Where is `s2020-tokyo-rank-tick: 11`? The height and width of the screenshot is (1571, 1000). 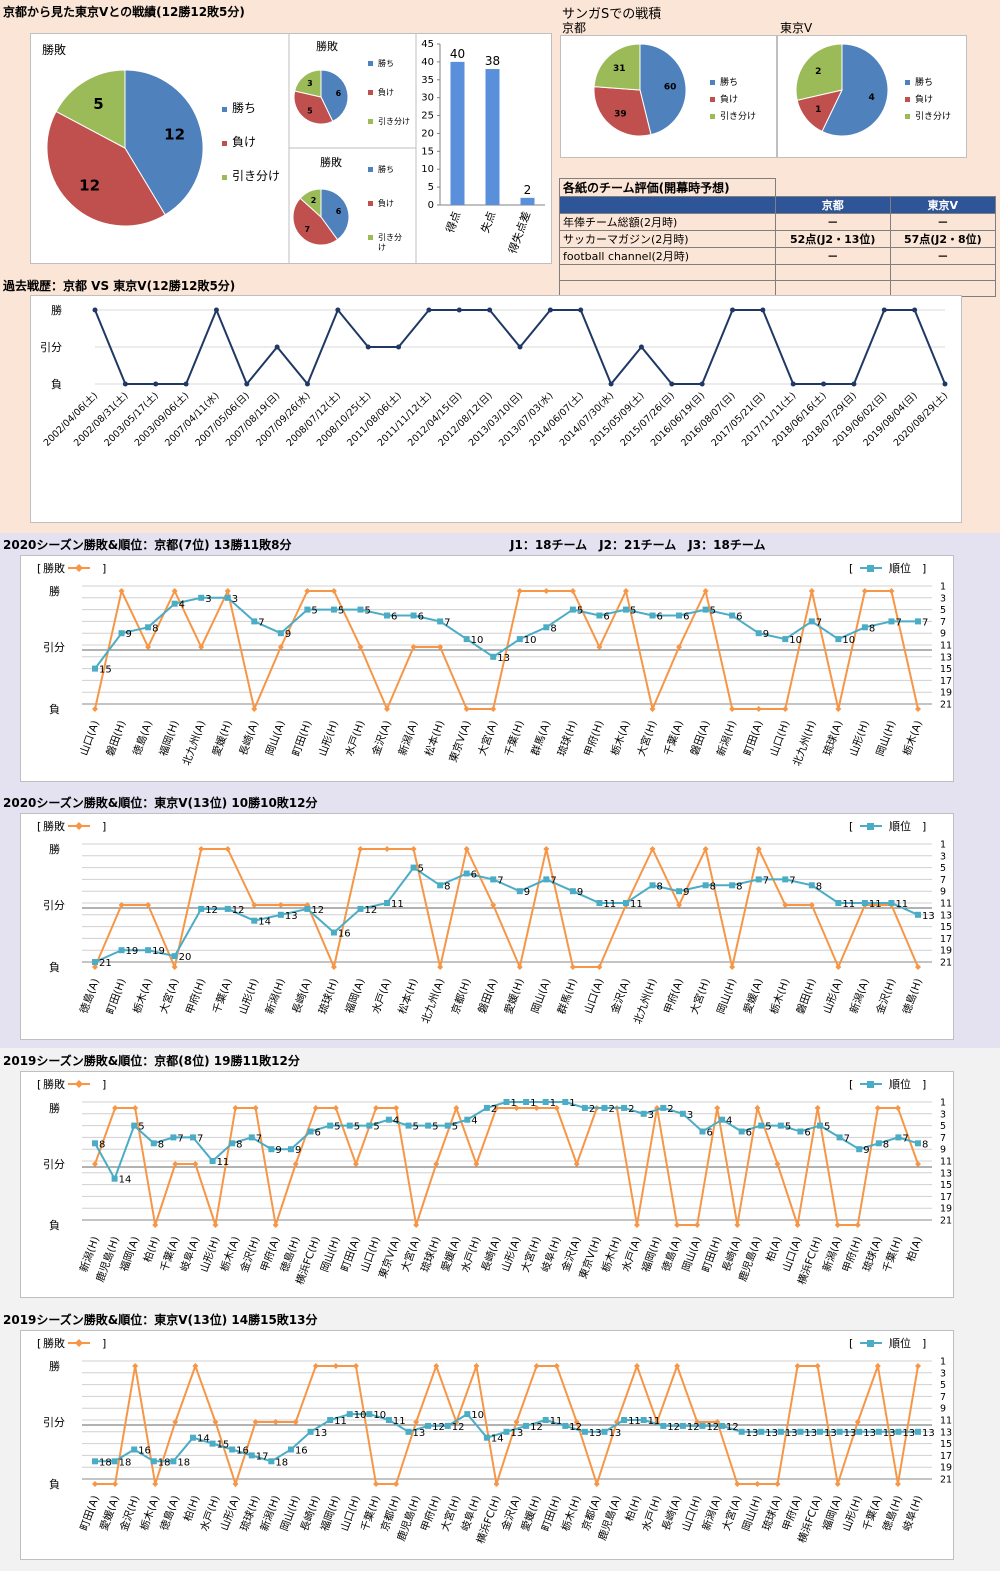
s2020-tokyo-rank-tick: 11 is located at coordinates (946, 904).